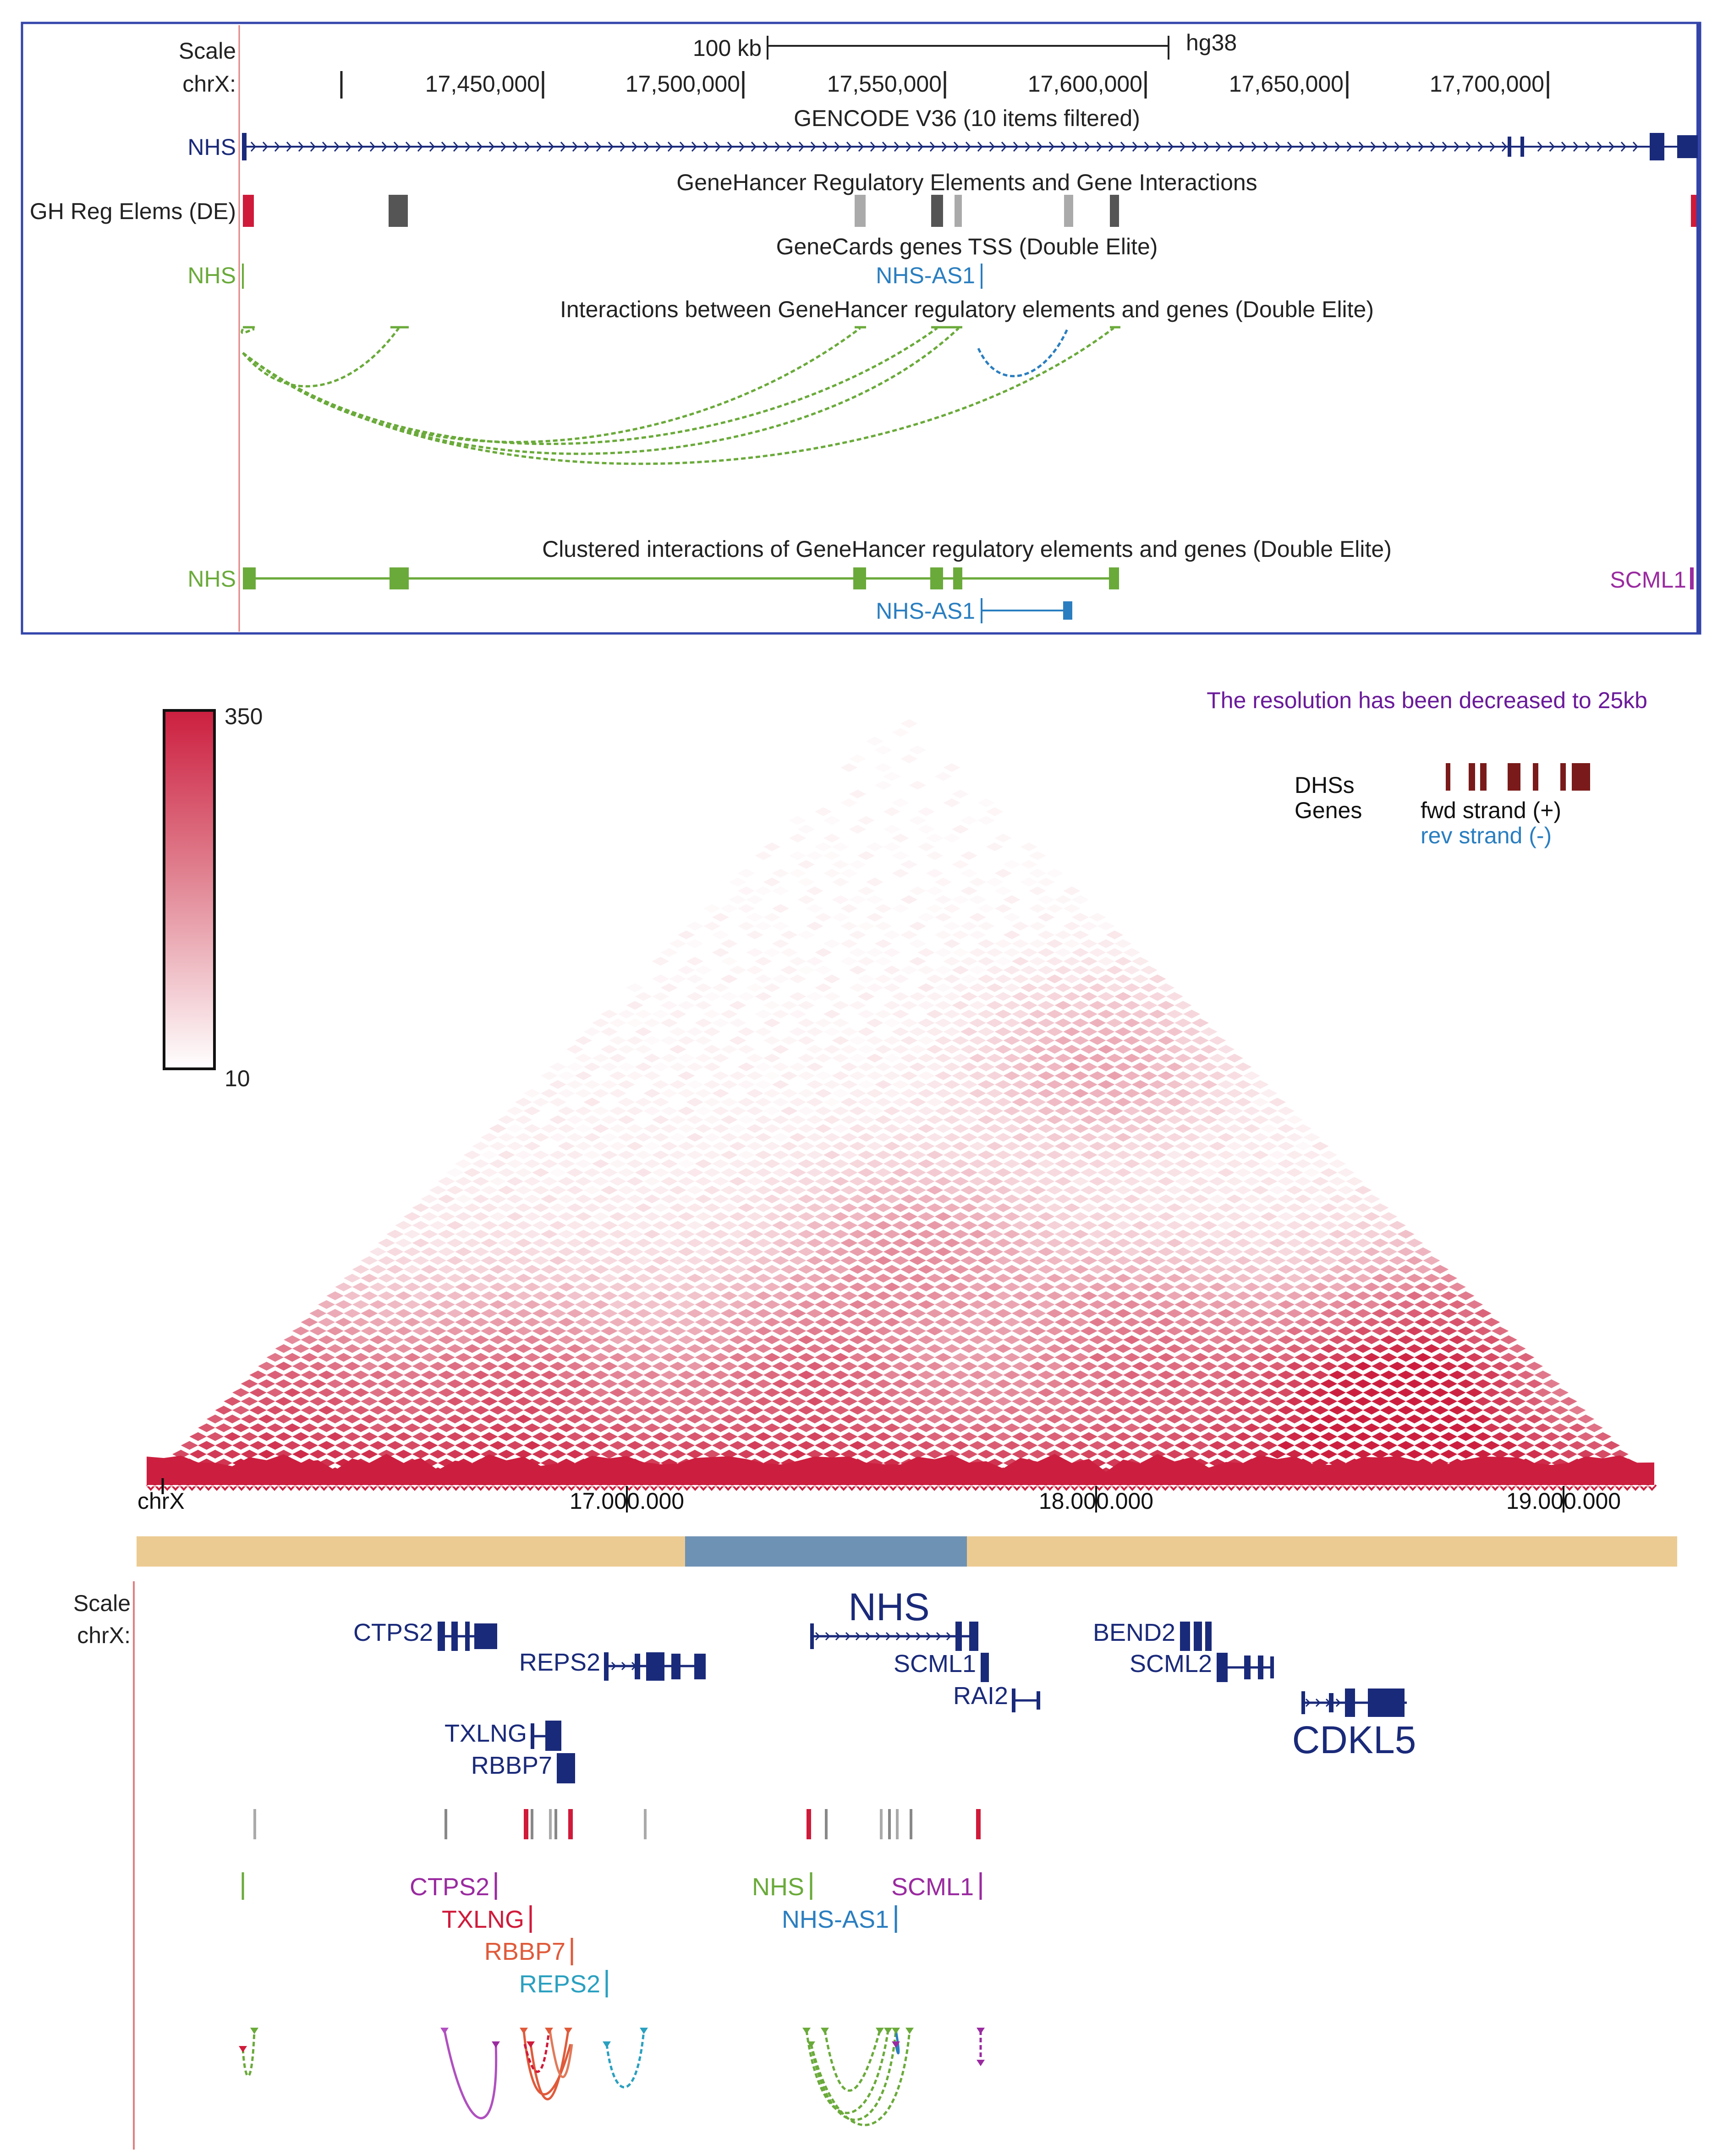  Describe the element at coordinates (393, 1632) in the screenshot. I see `gene-label-ctps2: CTPS2` at that location.